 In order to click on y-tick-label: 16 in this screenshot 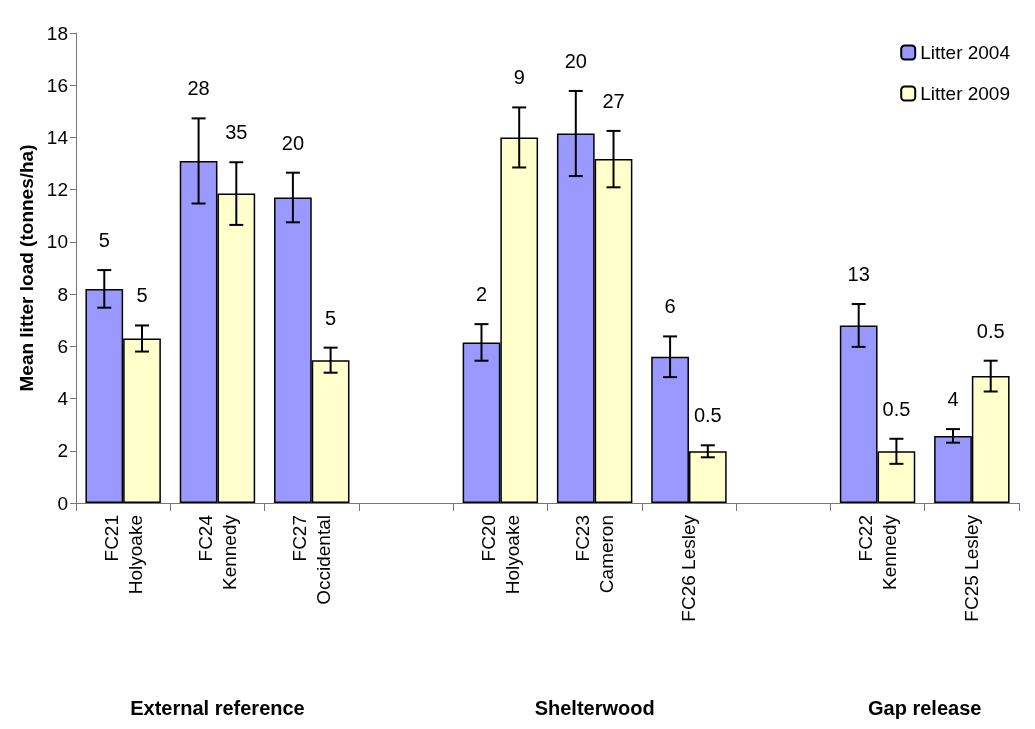, I will do `click(57, 85)`.